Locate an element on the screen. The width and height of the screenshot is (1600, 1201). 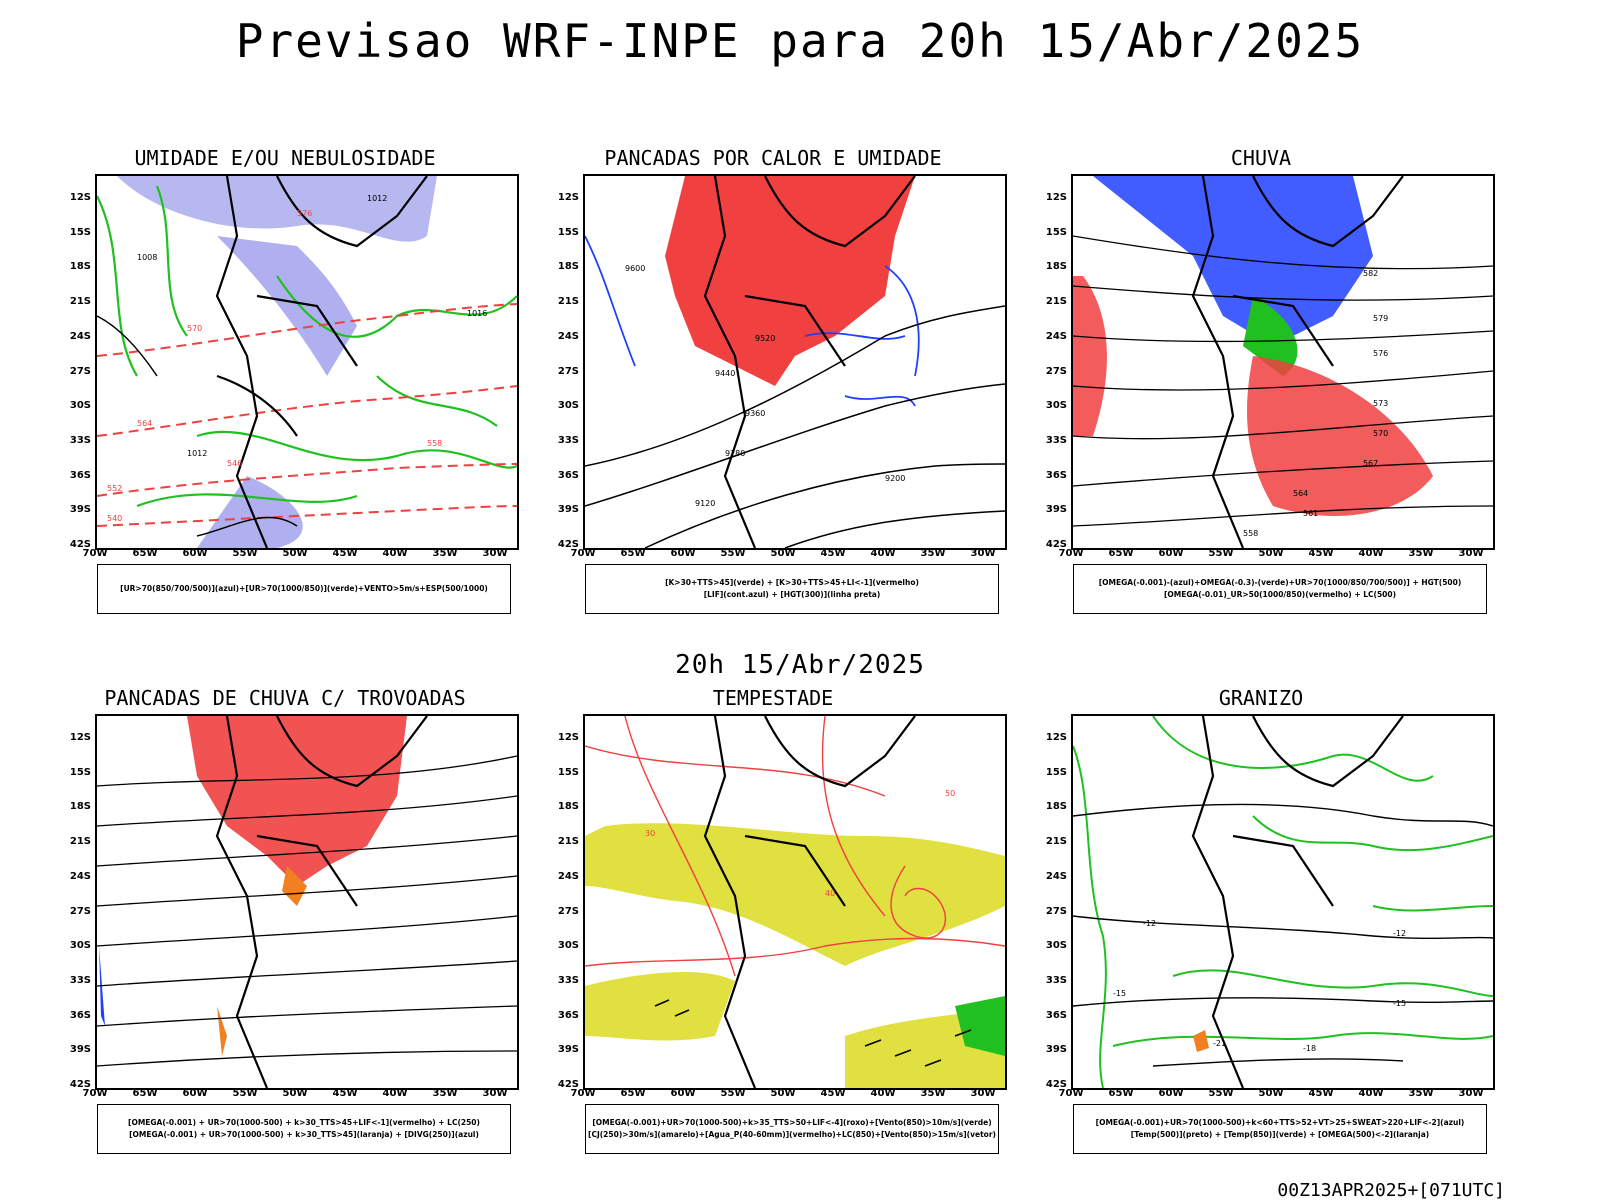
thickness-label: 546 is located at coordinates (234, 463).